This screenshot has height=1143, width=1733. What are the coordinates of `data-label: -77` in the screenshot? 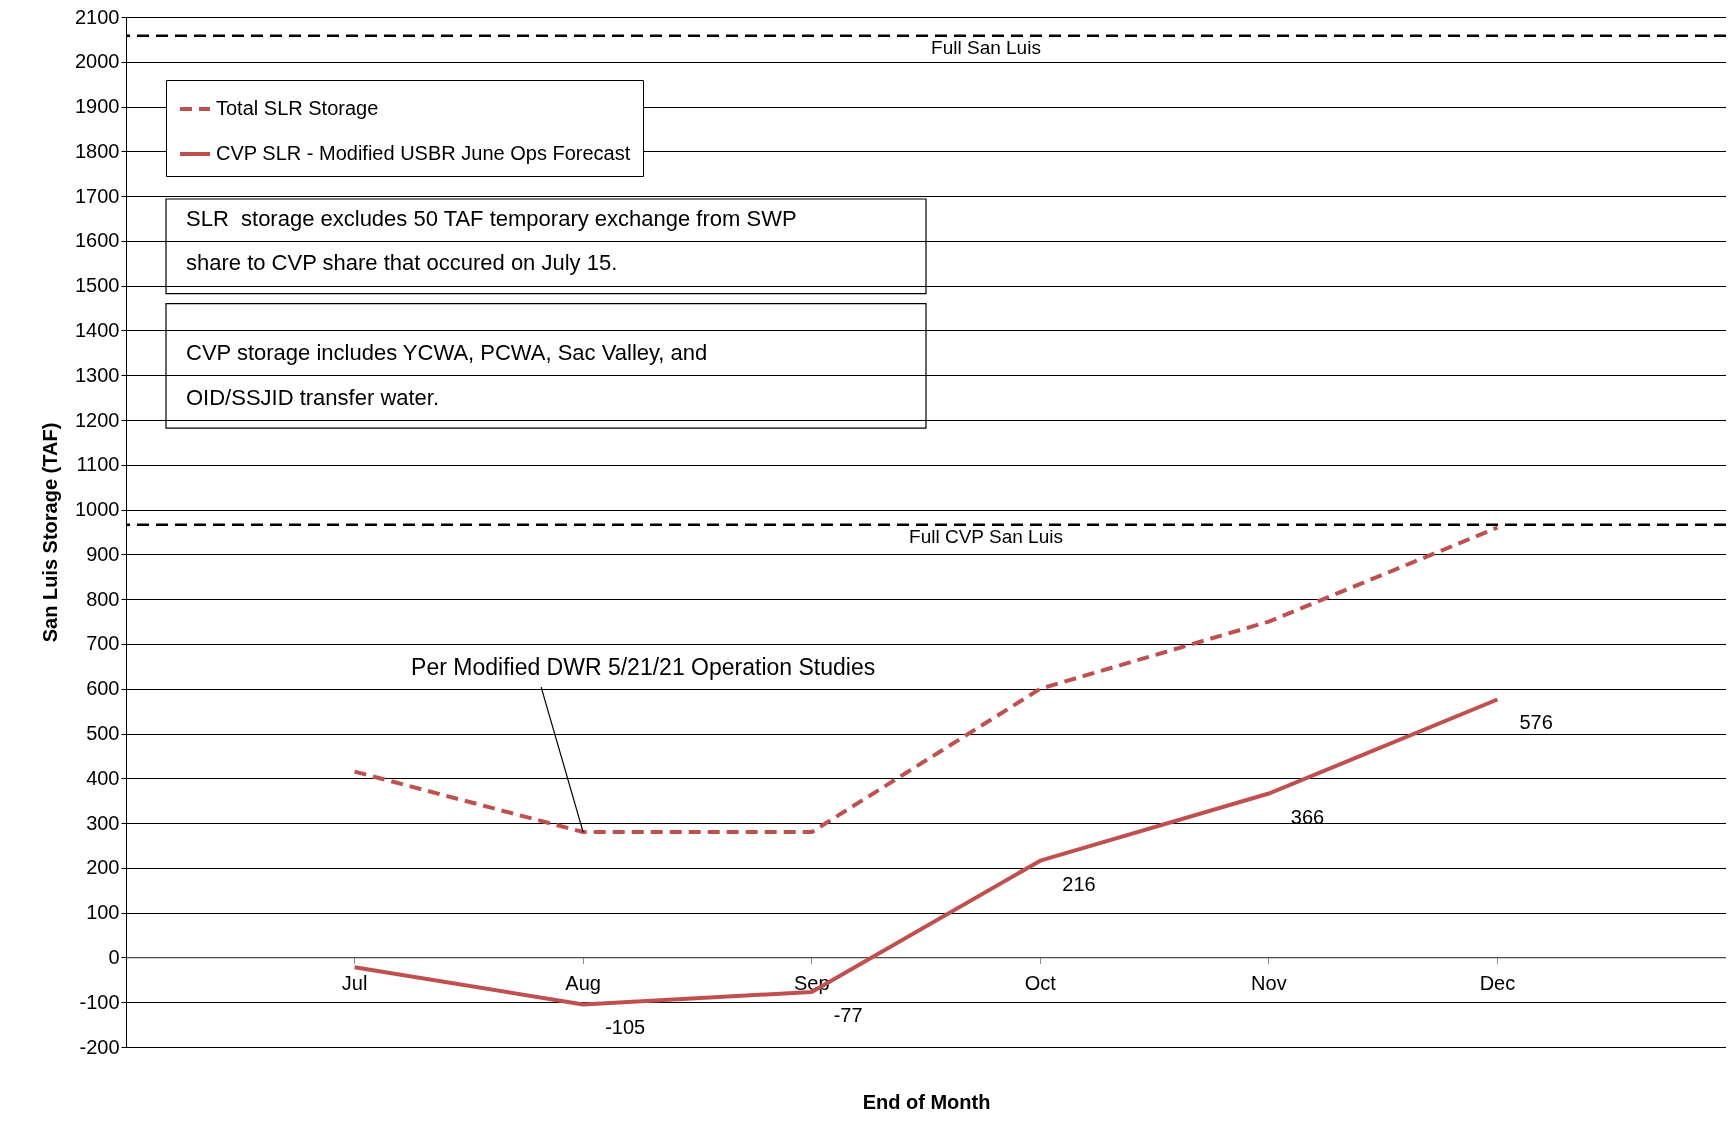 It's located at (848, 1014).